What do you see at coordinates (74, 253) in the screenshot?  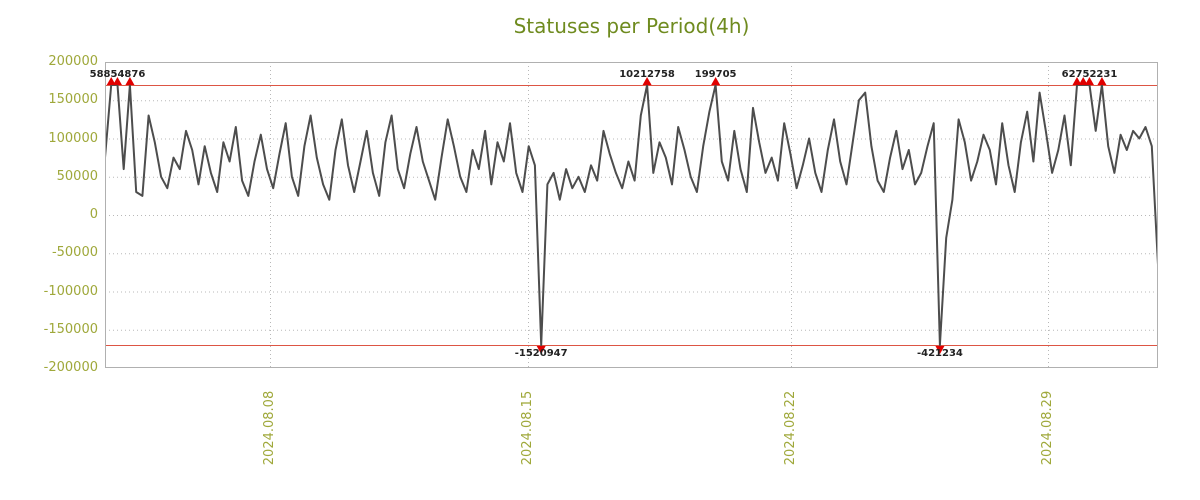 I see `y-tick-label: -50000` at bounding box center [74, 253].